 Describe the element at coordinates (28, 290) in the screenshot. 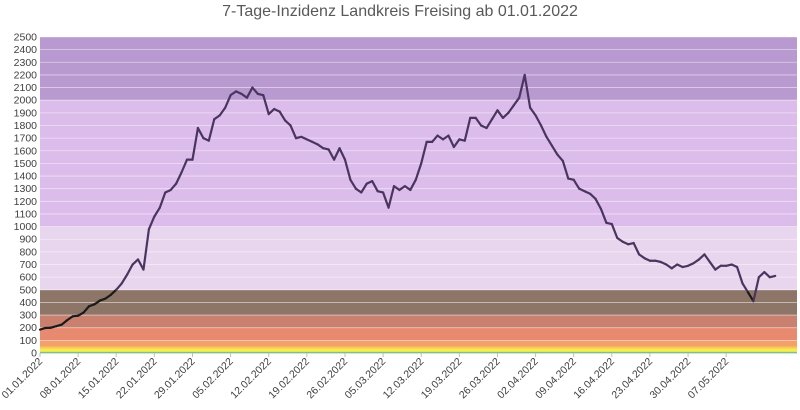

I see `y-tick-label: 500` at that location.